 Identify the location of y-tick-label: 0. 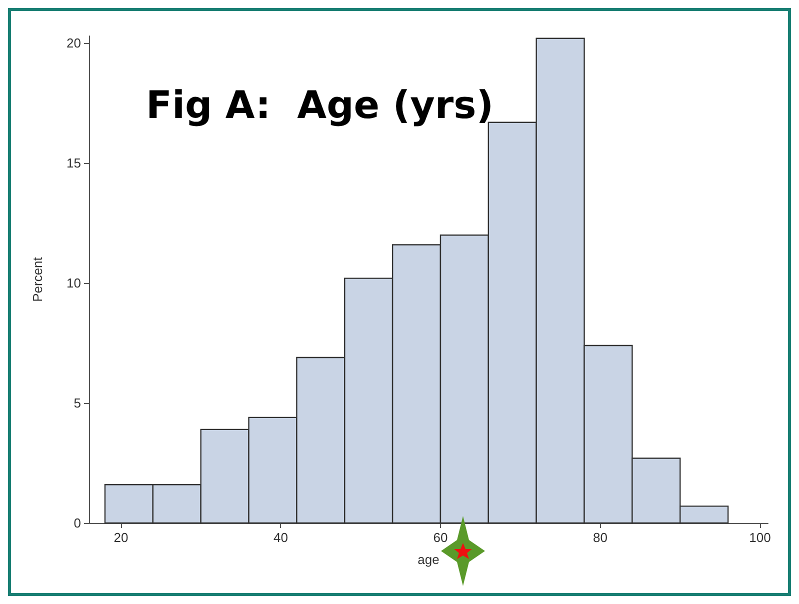
(77, 523).